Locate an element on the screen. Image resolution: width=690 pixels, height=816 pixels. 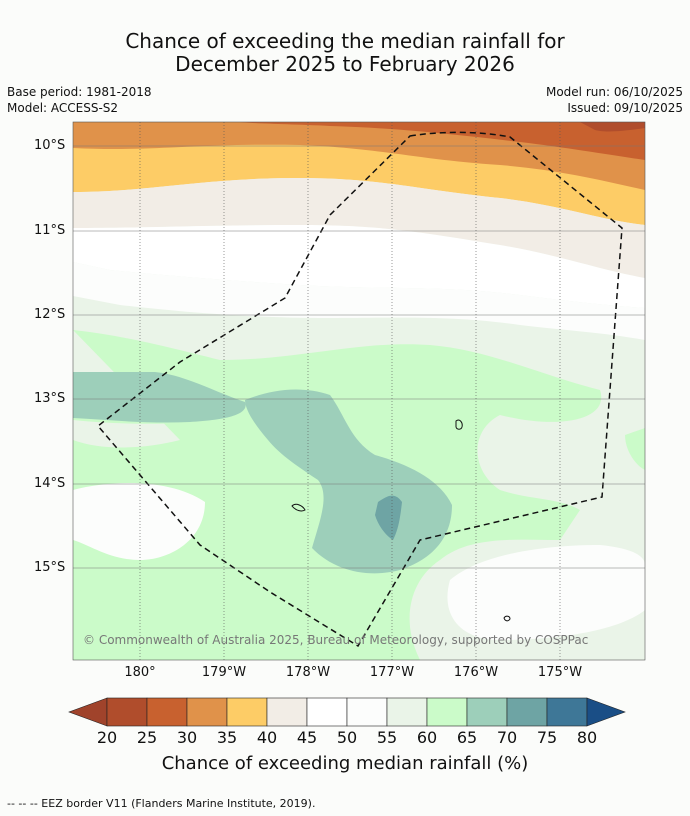
lat-label: 12°S is located at coordinates (50, 314).